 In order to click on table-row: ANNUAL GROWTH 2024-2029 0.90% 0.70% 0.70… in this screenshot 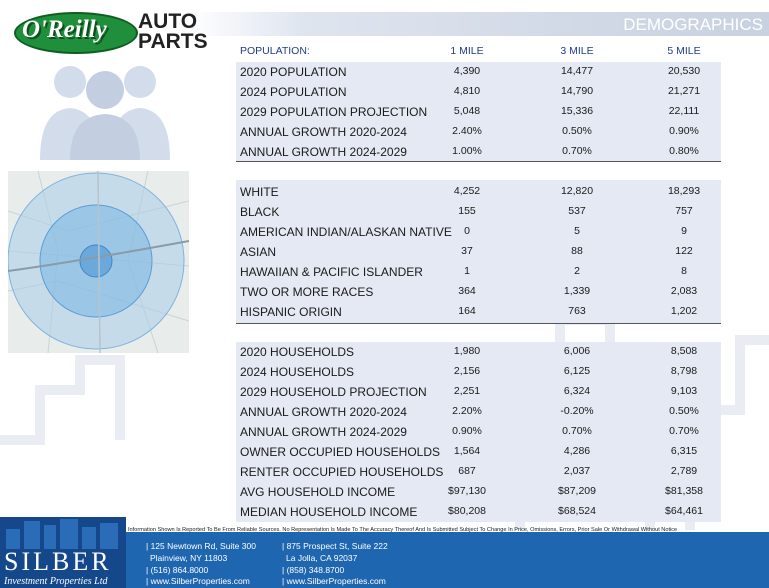, I will do `click(478, 432)`.